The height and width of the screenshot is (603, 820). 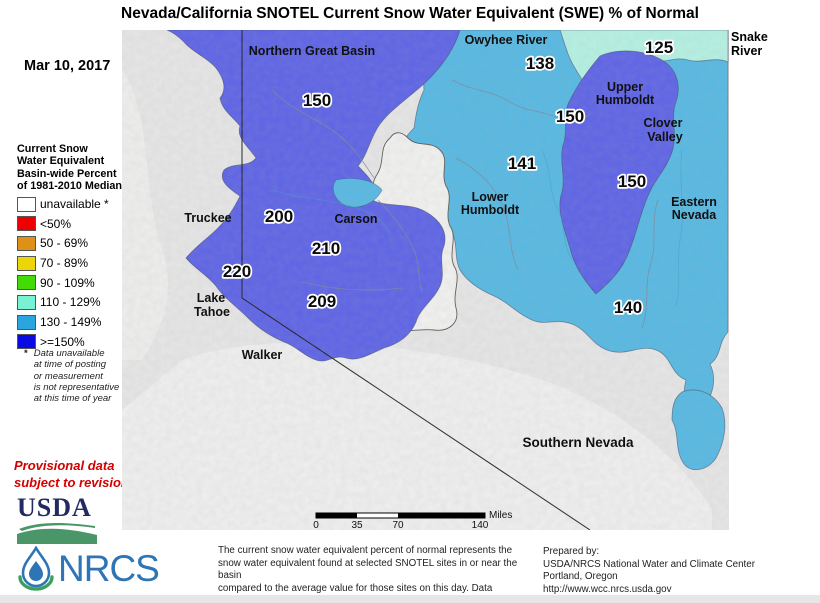 What do you see at coordinates (57, 533) in the screenshot?
I see `usda-field-icon` at bounding box center [57, 533].